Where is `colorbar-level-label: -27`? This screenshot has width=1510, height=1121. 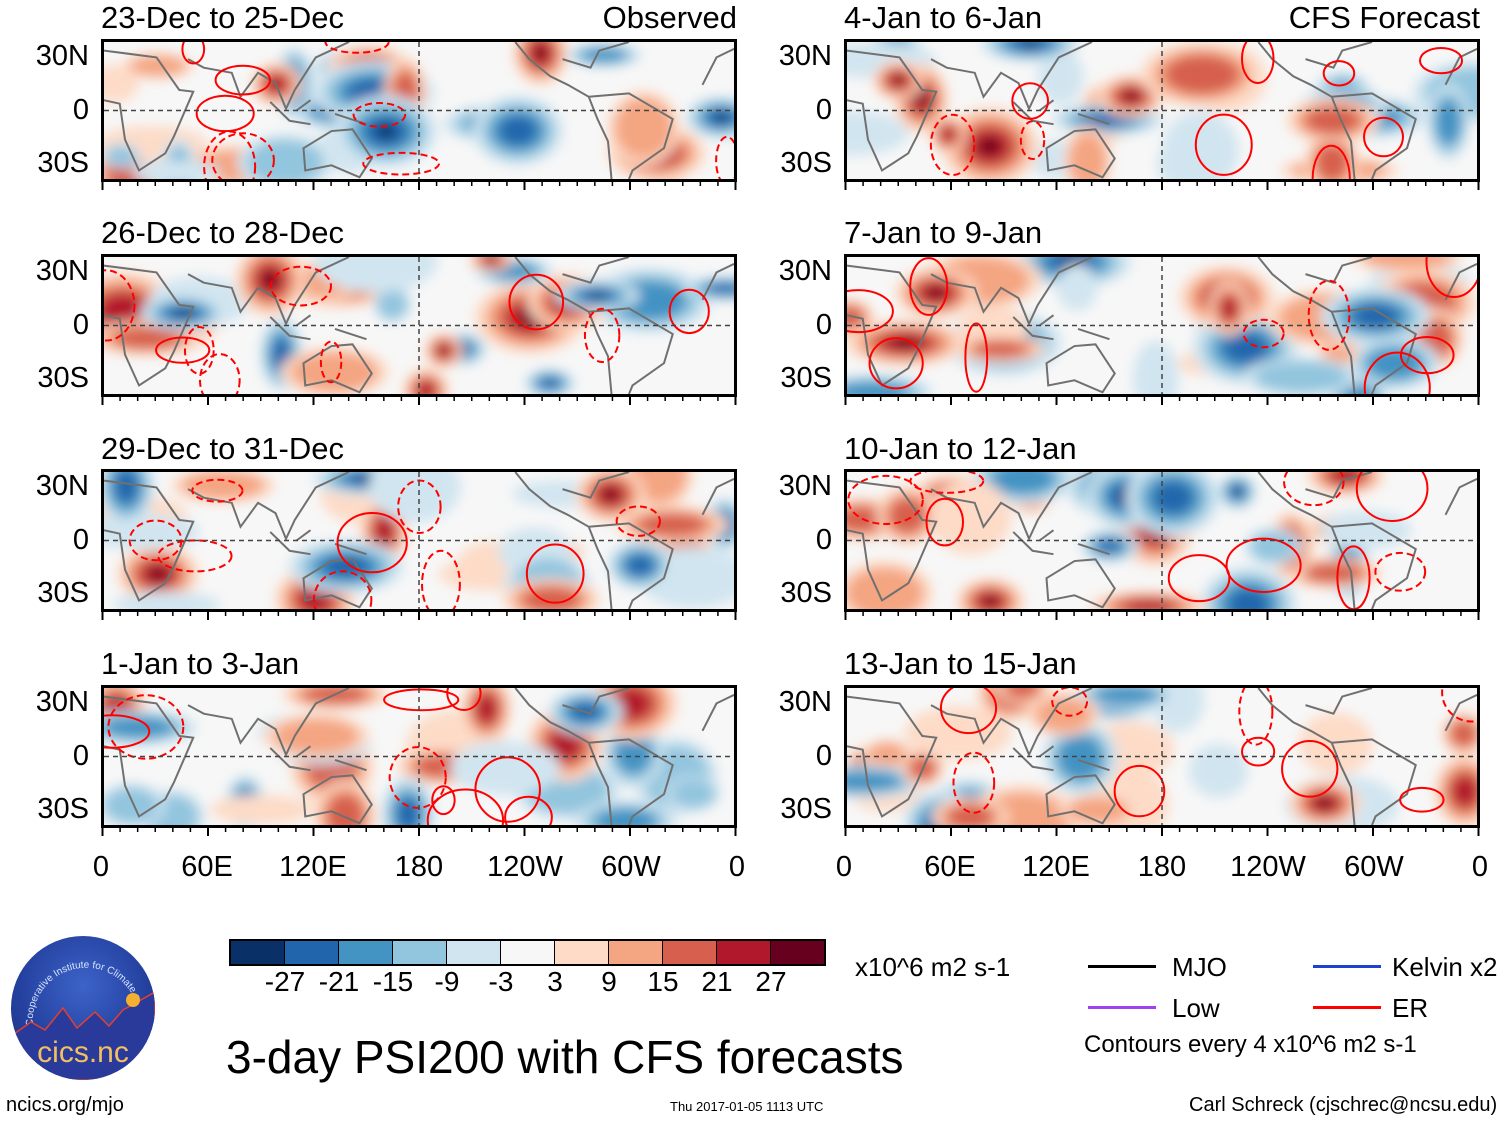 colorbar-level-label: -27 is located at coordinates (285, 981).